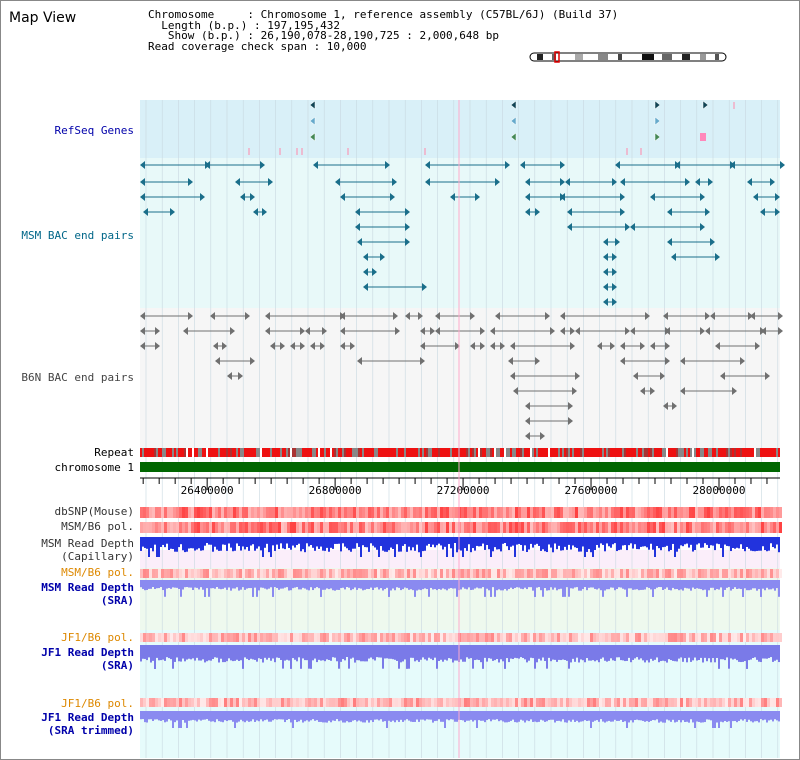 The width and height of the screenshot is (800, 760). I want to click on track-label-msm-b6-pol: MSM/B6 pol., so click(97, 526).